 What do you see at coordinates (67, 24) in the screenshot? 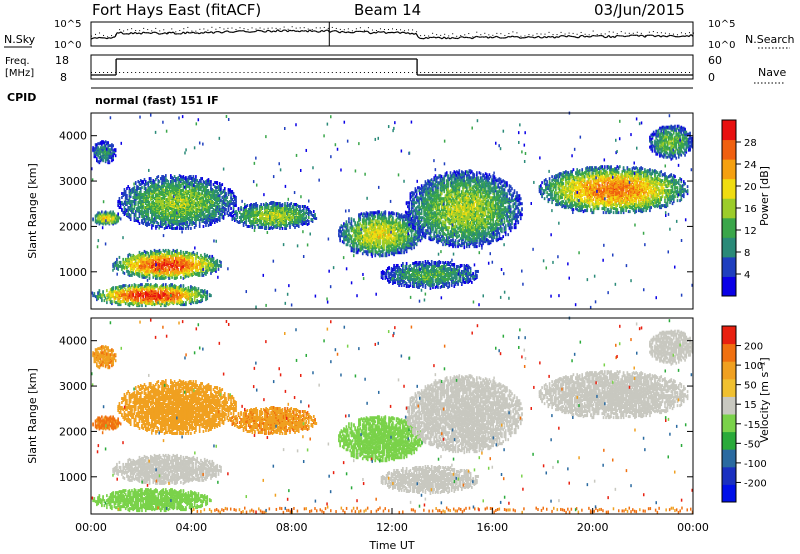
I see `nsky-tick-high: 10^5` at bounding box center [67, 24].